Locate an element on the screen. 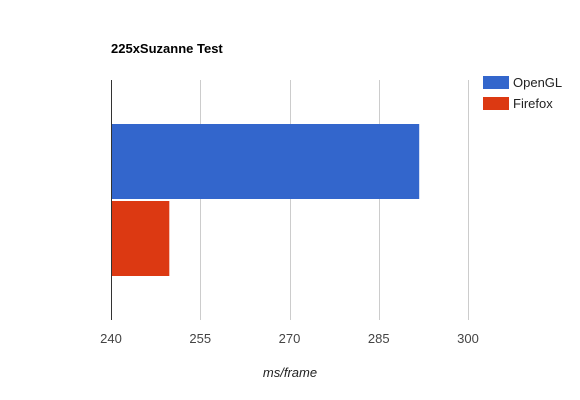 The width and height of the screenshot is (580, 400). legend-label-opengl: OpenGL is located at coordinates (537, 82).